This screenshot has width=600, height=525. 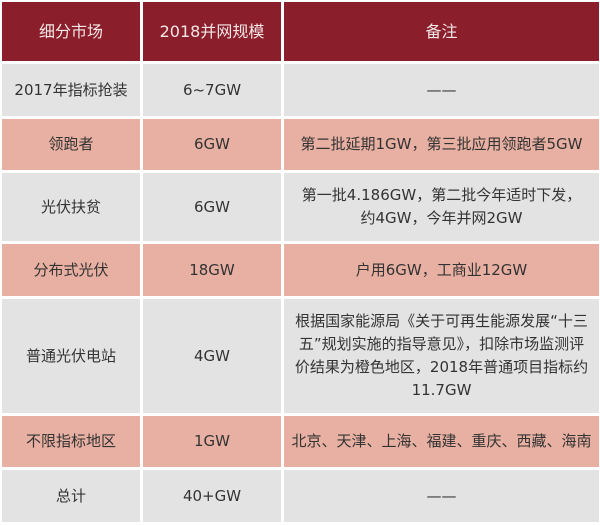 I want to click on cell-scale: 18GW, so click(x=212, y=270).